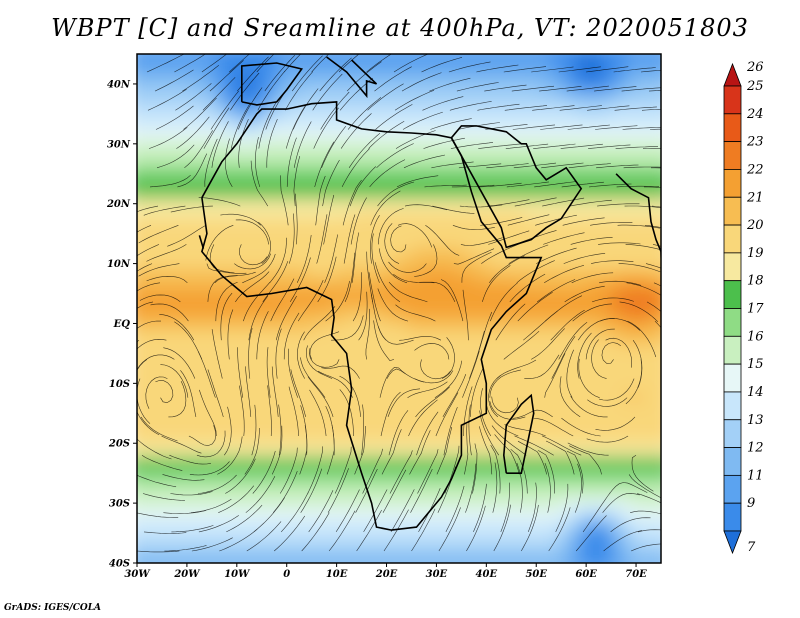 Image resolution: width=800 pixels, height=618 pixels. I want to click on colorbar-label: 19, so click(755, 253).